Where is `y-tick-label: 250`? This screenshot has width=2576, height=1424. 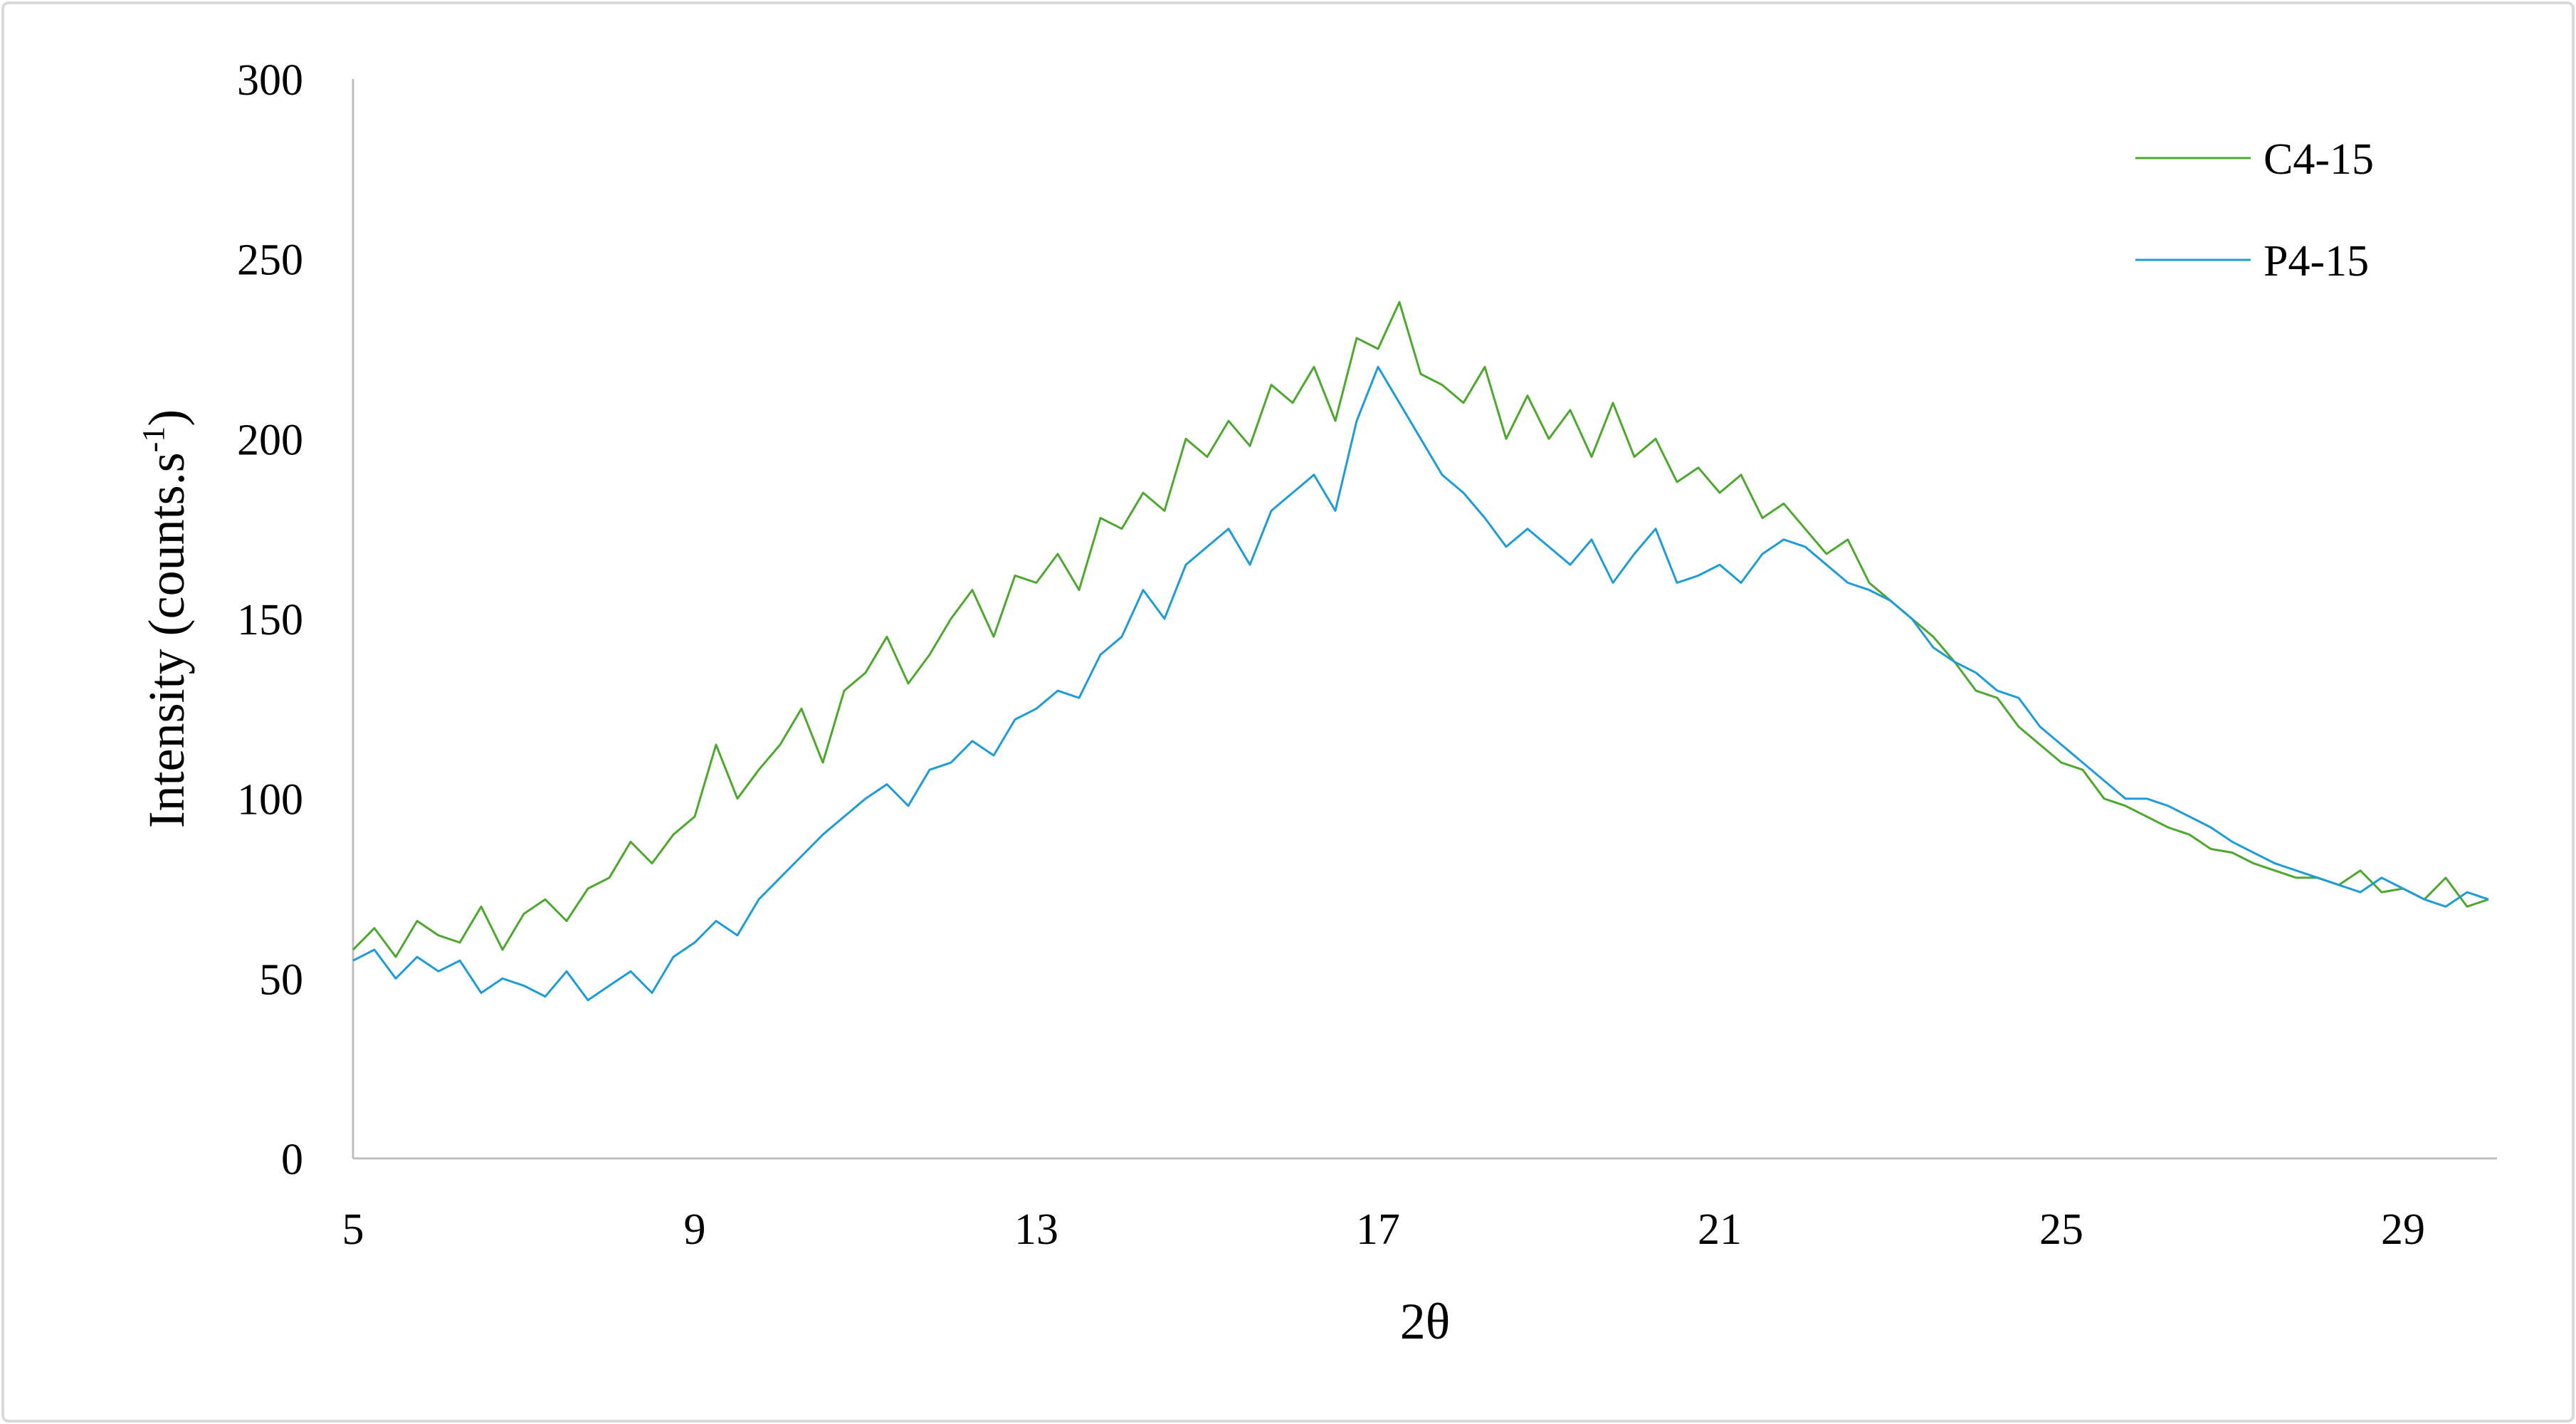
y-tick-label: 250 is located at coordinates (270, 260).